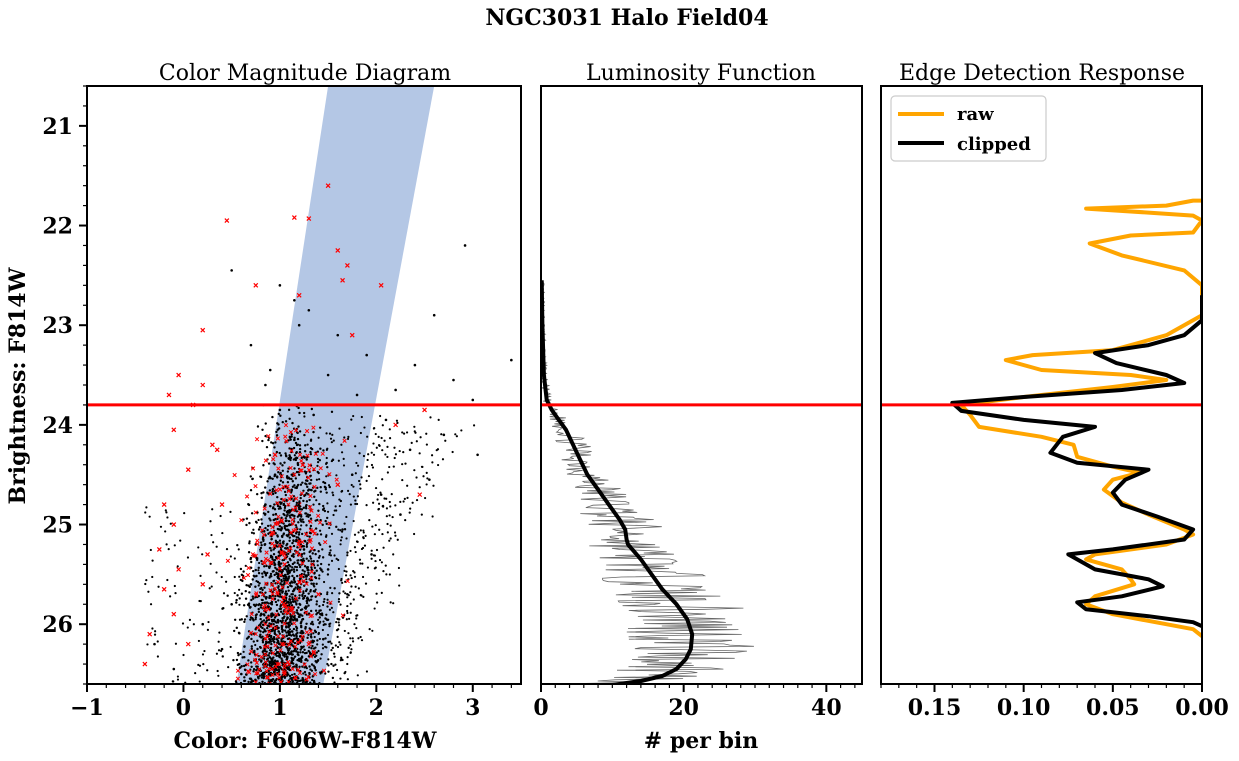  I want to click on x-tick-label: 0.10, so click(1024, 708).